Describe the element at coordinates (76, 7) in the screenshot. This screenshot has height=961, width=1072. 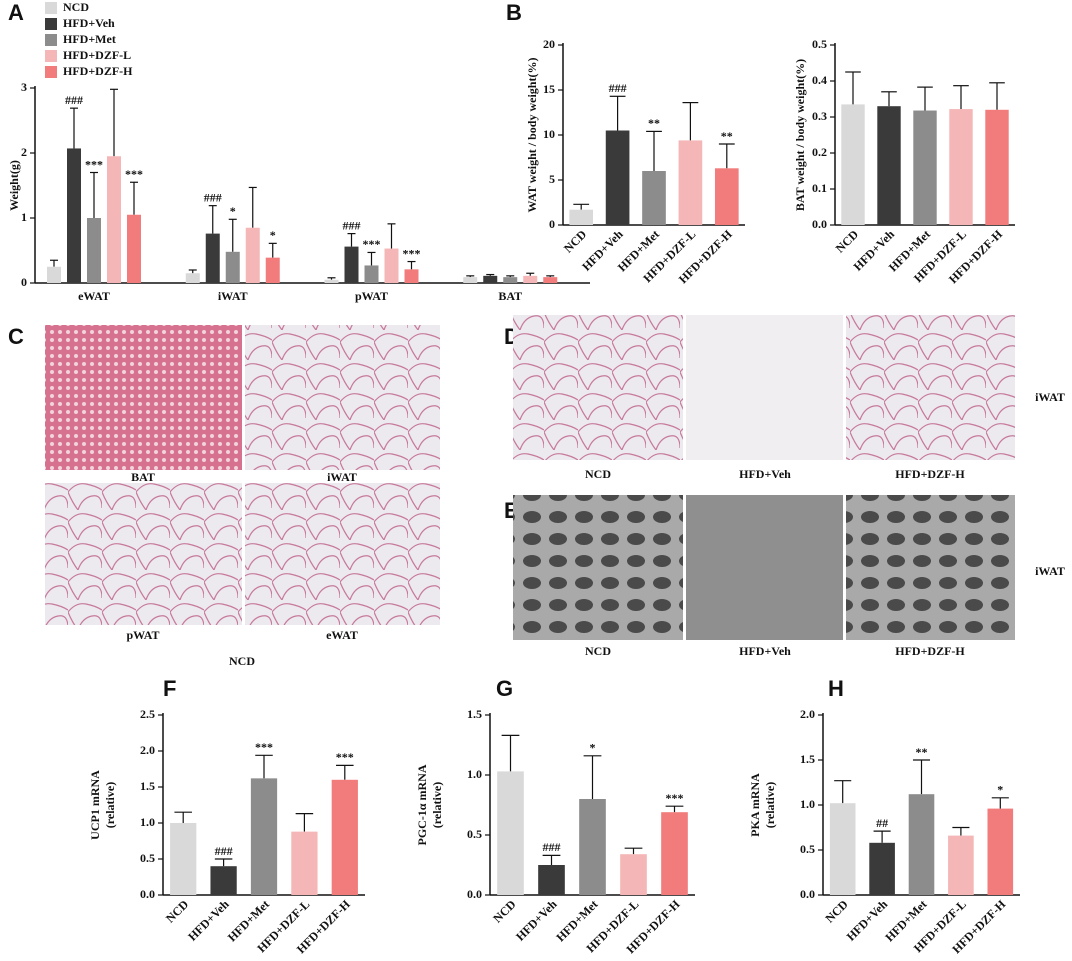
I see `legend-label: NCD` at that location.